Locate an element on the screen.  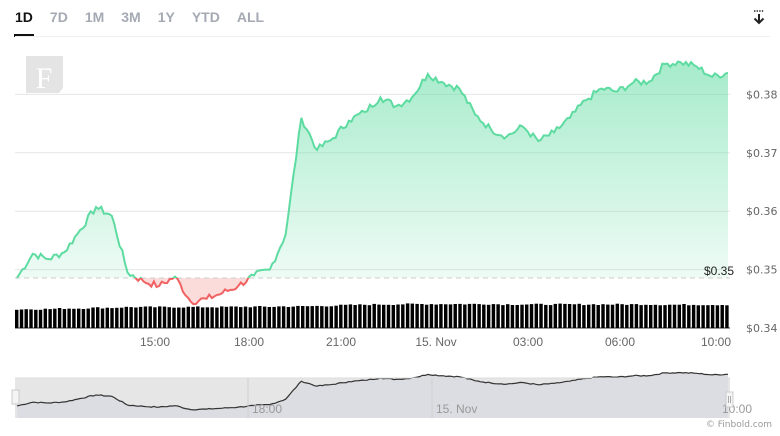
y-axis-label: $0.34 is located at coordinates (762, 328).